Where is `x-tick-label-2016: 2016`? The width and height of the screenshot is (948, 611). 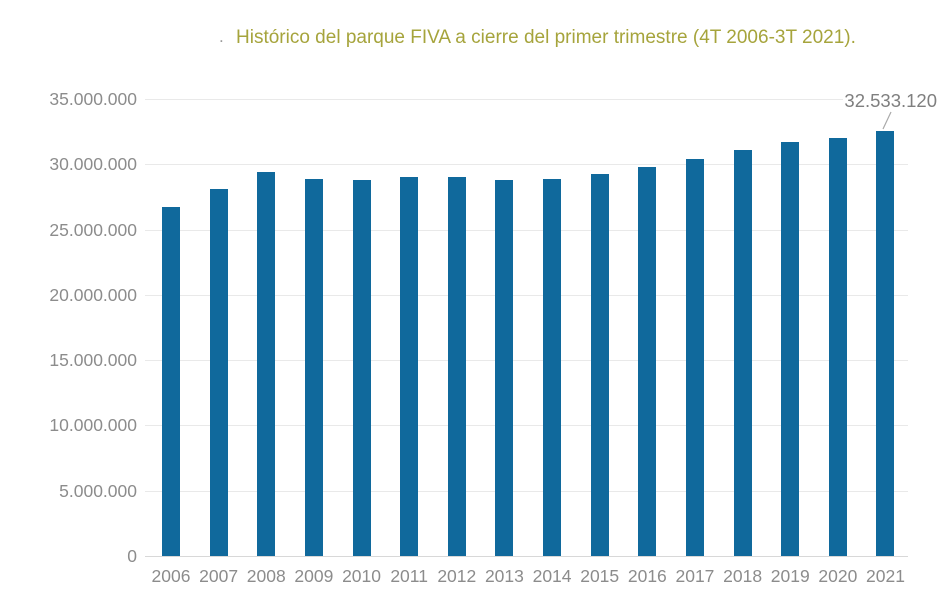 x-tick-label-2016: 2016 is located at coordinates (647, 576).